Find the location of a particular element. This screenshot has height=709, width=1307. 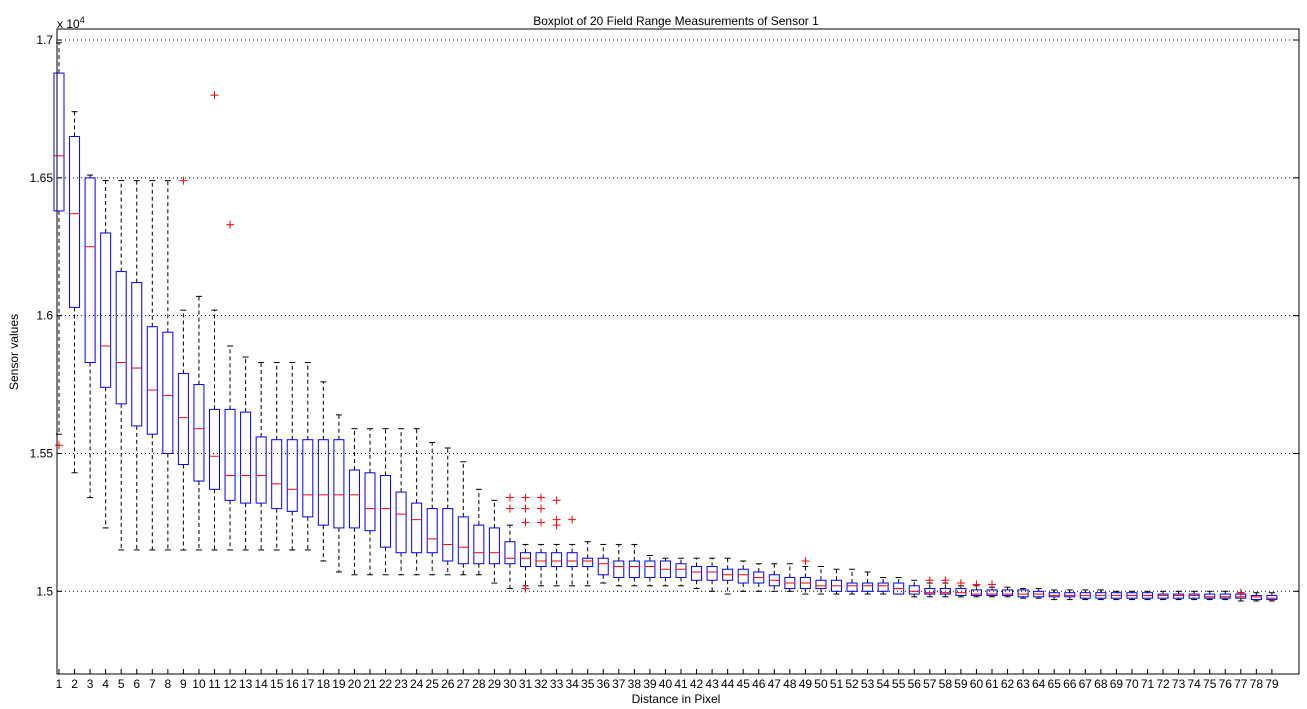

x-tick-label: 35 is located at coordinates (588, 684).